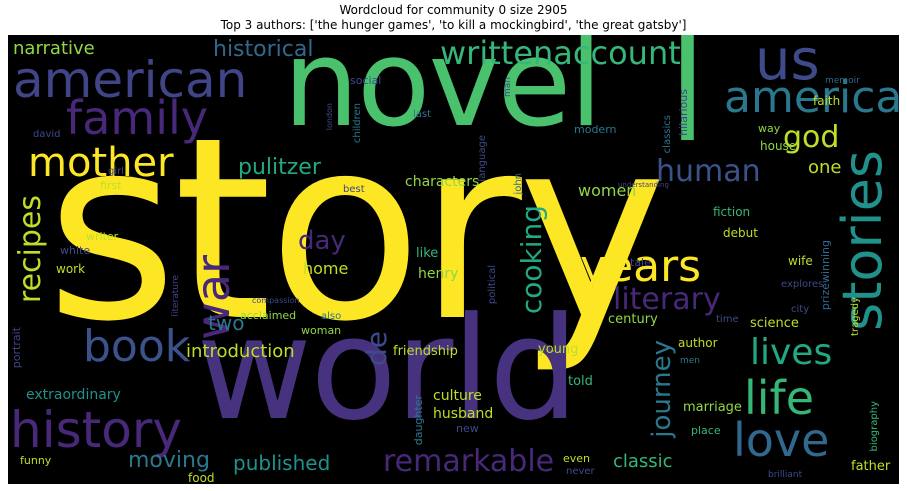  What do you see at coordinates (130, 80) in the screenshot?
I see `word-american: american` at bounding box center [130, 80].